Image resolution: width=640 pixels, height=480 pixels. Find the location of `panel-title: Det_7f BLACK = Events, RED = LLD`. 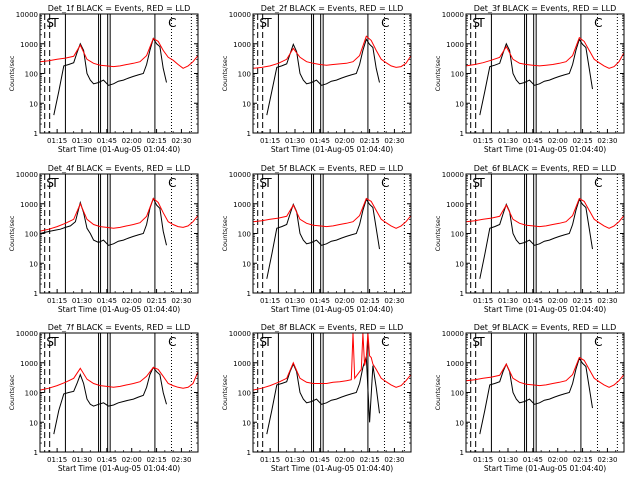

panel-title: Det_7f BLACK = Events, RED = LLD is located at coordinates (119, 327).